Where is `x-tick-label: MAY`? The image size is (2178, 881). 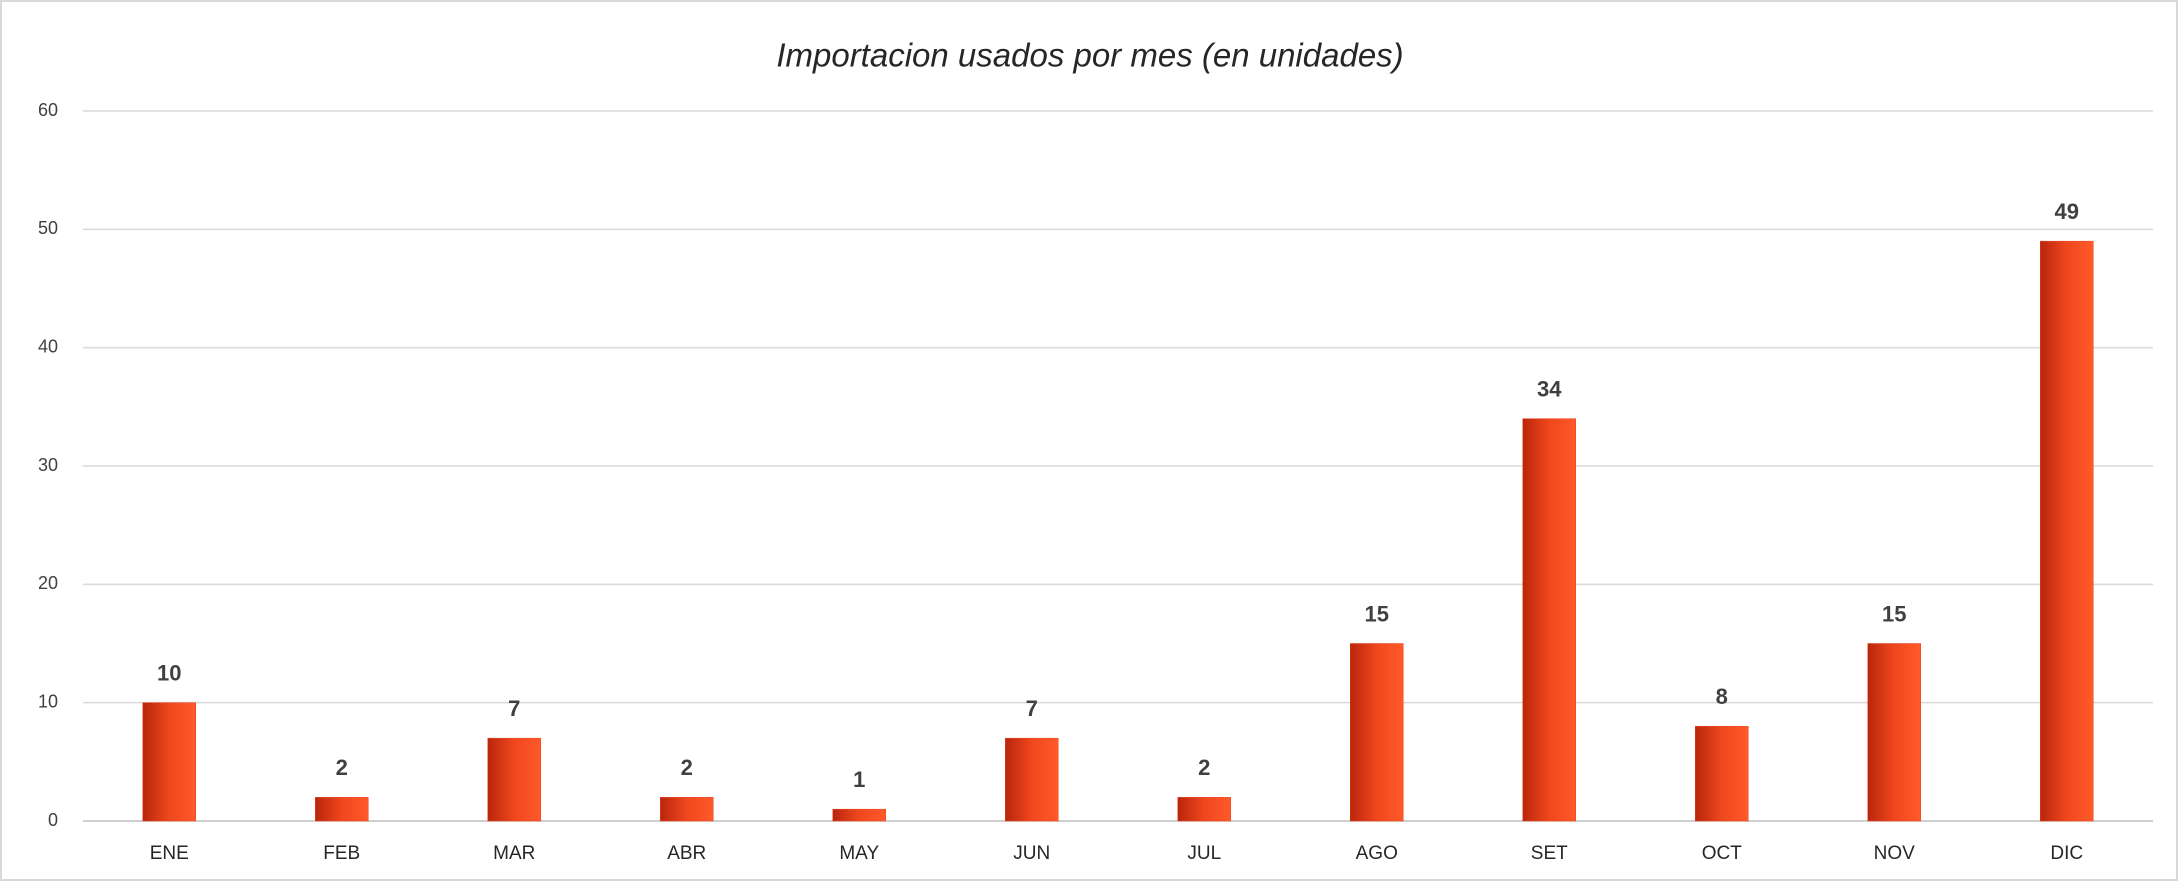
x-tick-label: MAY is located at coordinates (859, 853).